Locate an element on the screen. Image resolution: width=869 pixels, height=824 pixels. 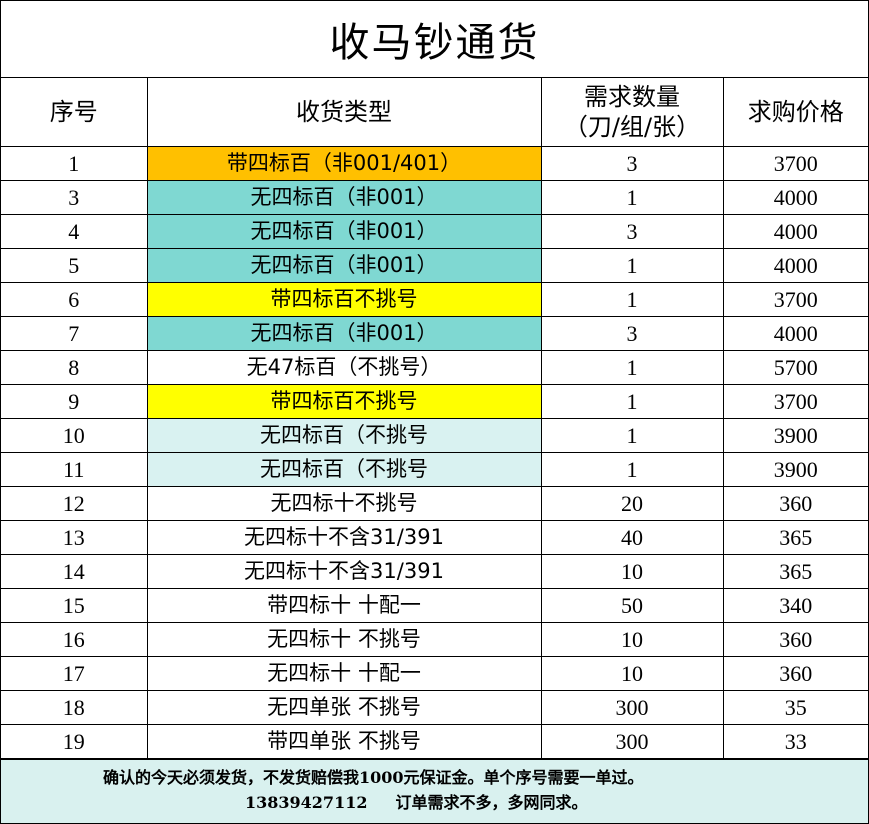
footer-line2: 13839427112 订单需求不多，多网同求。 is located at coordinates (434, 803).